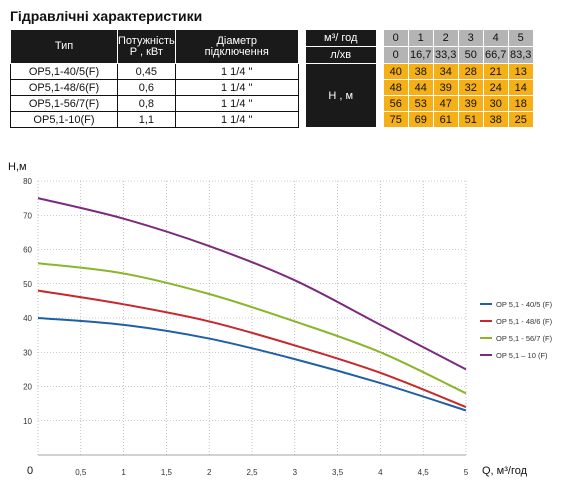 This screenshot has height=490, width=573. Describe the element at coordinates (30, 471) in the screenshot. I see `x-tick-label: 0` at that location.